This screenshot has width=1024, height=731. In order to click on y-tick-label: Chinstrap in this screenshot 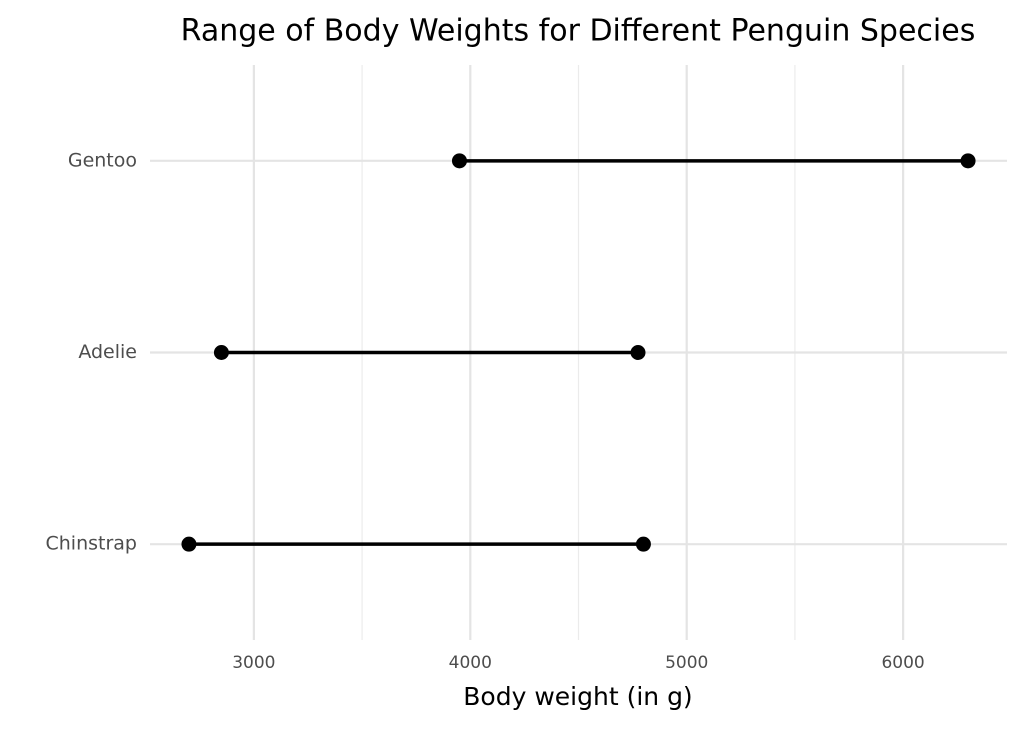, I will do `click(92, 544)`.